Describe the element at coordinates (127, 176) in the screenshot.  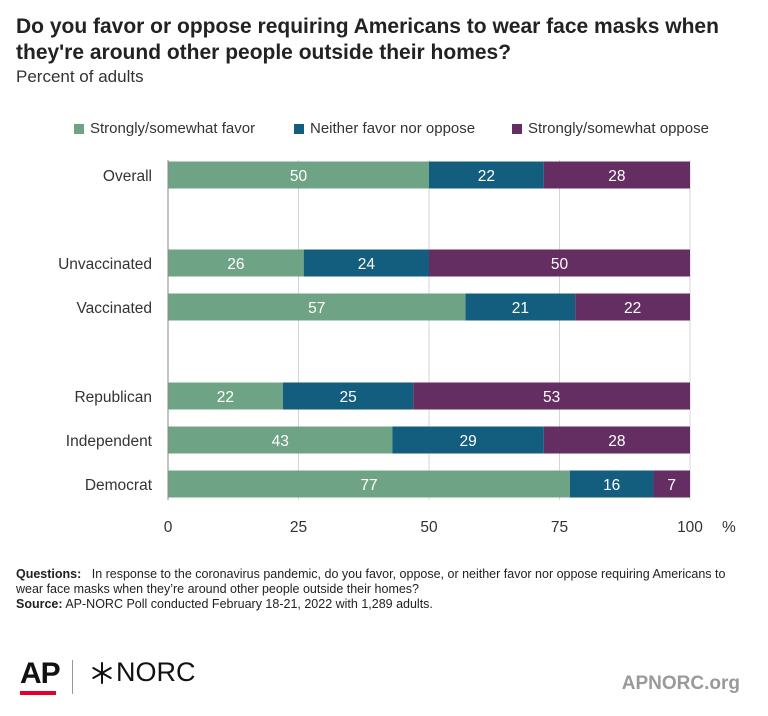
I see `category-label-0: Overall` at that location.